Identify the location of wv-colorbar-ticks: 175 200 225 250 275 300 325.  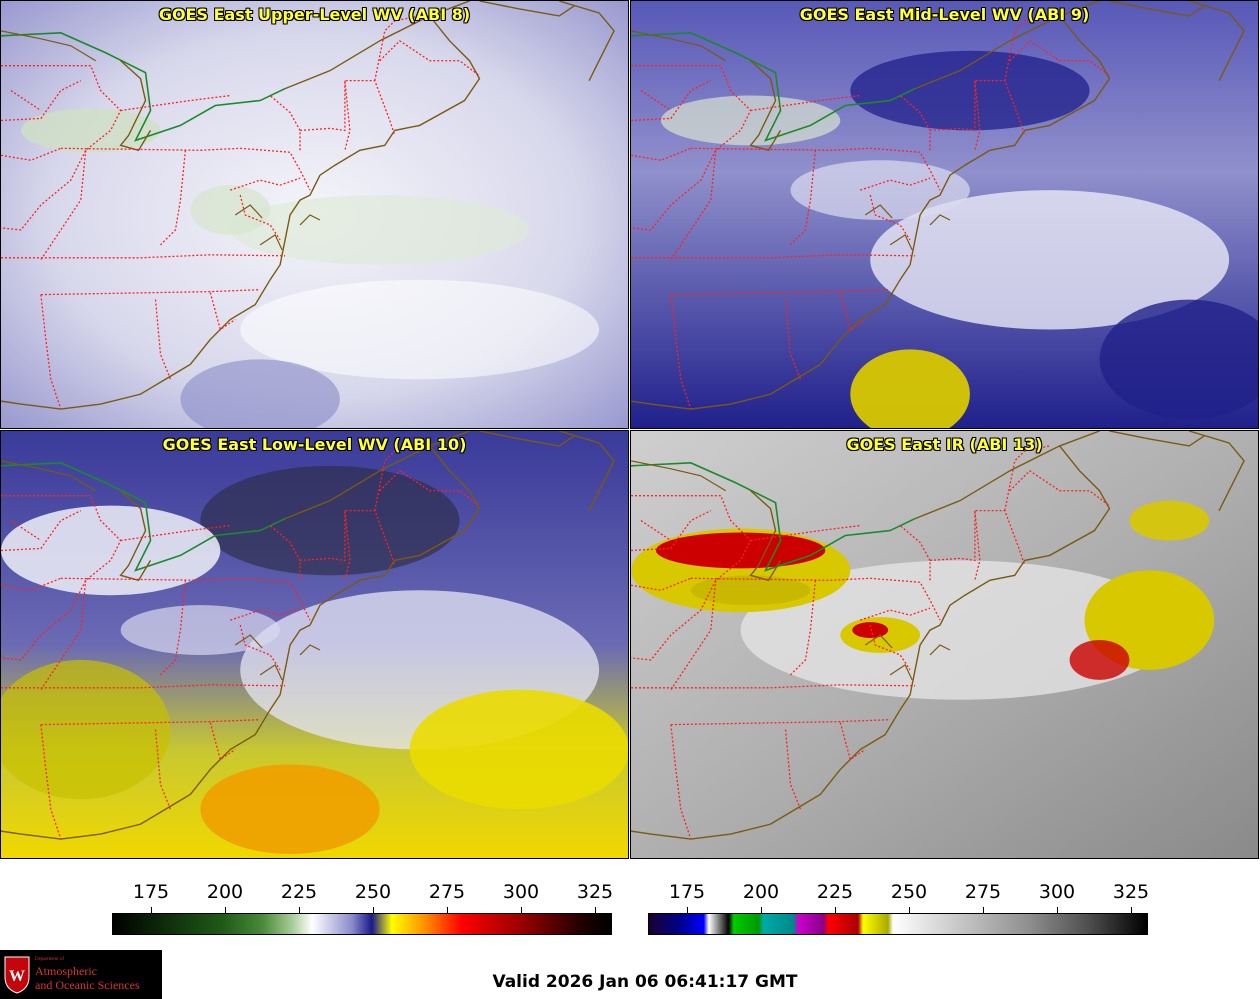
(363, 894).